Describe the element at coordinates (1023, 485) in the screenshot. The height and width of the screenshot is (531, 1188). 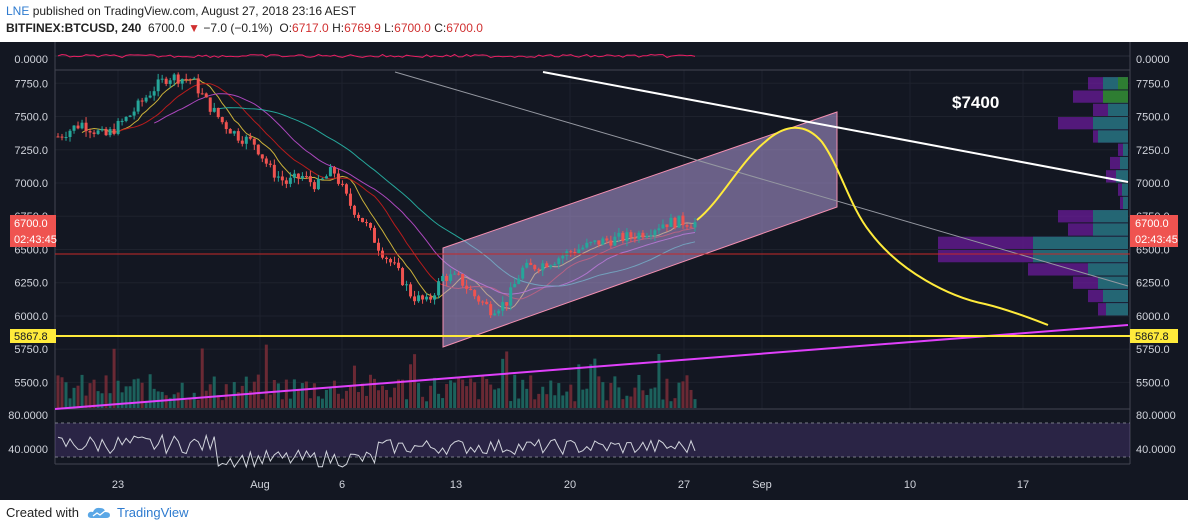
I see `time-tick-label: 17` at that location.